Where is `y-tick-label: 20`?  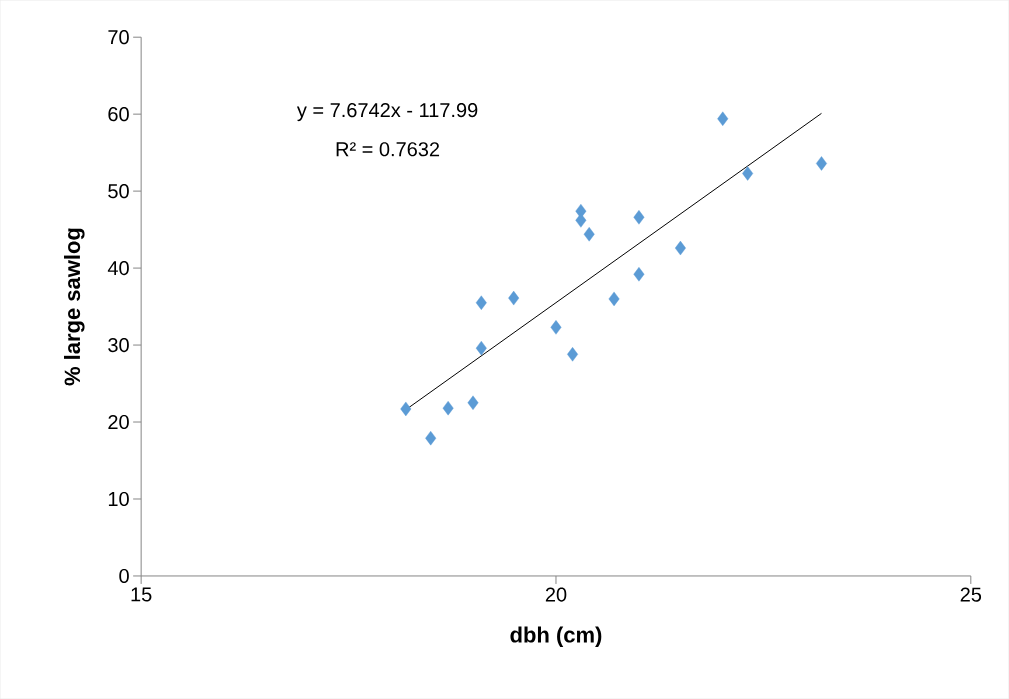
y-tick-label: 20 is located at coordinates (118, 422).